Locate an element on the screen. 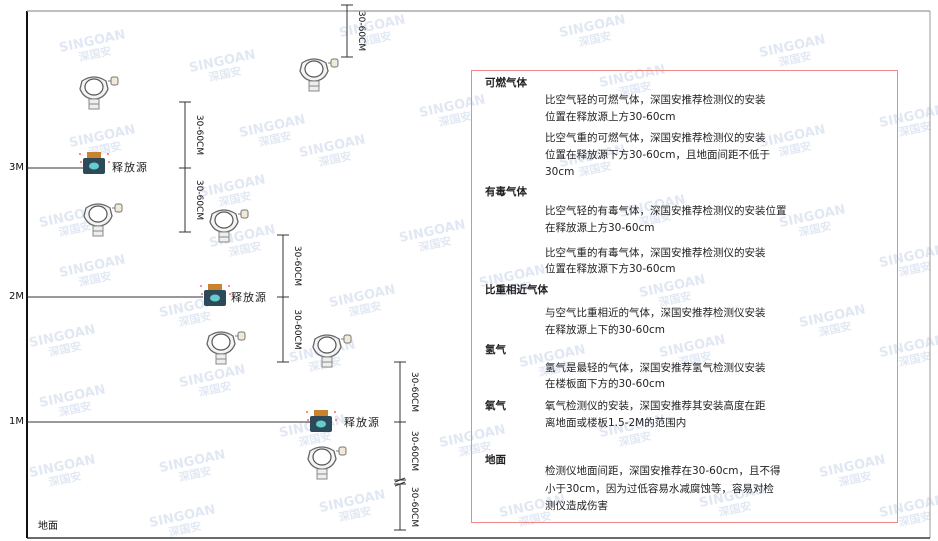 This screenshot has height=541, width=938. section-text-line: 在释放源上方30-60cm is located at coordinates (600, 228).